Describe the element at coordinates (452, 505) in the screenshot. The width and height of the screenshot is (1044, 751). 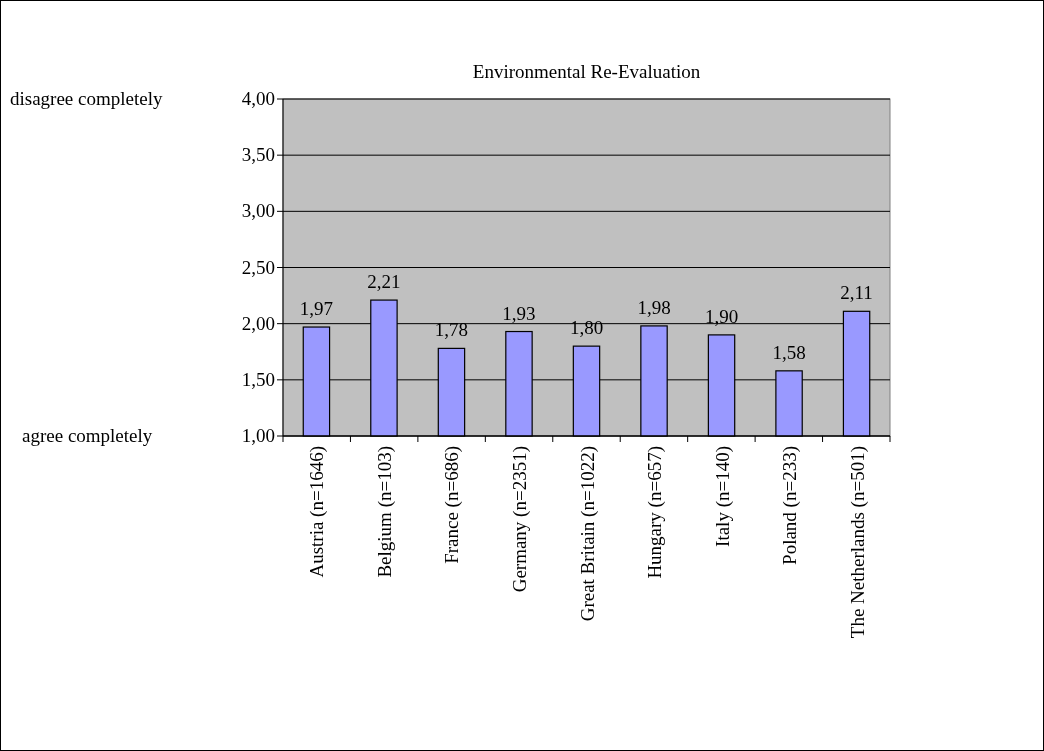
I see `x-tick-label: France (n=686)` at that location.